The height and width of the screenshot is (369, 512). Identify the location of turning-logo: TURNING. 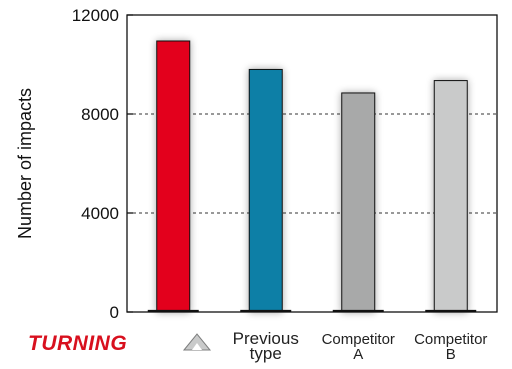
(120, 343).